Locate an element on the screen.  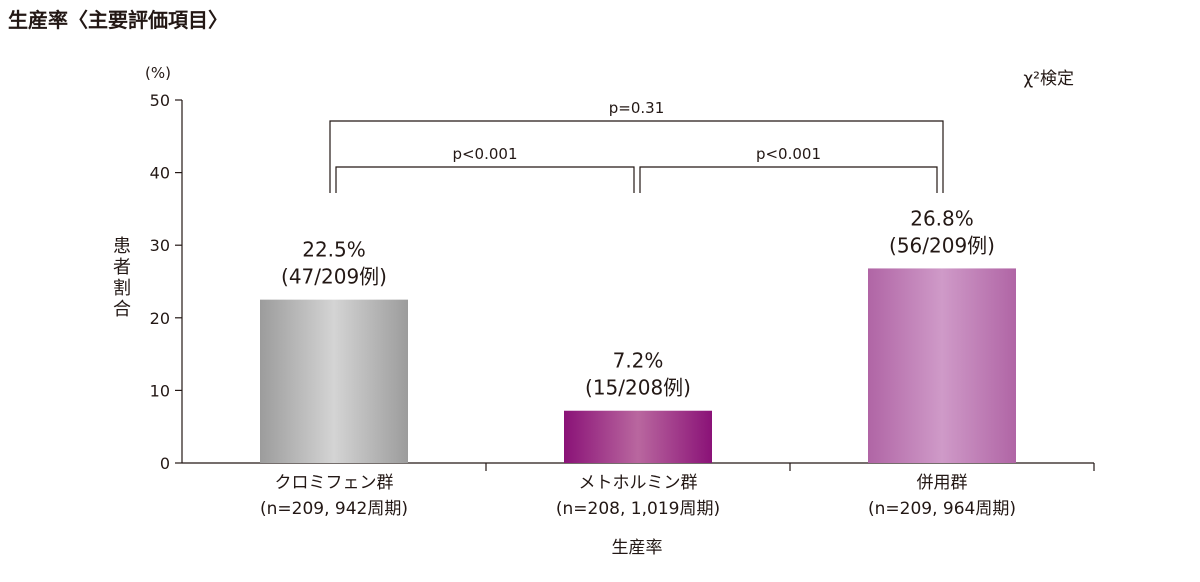
y-axis-title-char: 患 is located at coordinates (122, 246).